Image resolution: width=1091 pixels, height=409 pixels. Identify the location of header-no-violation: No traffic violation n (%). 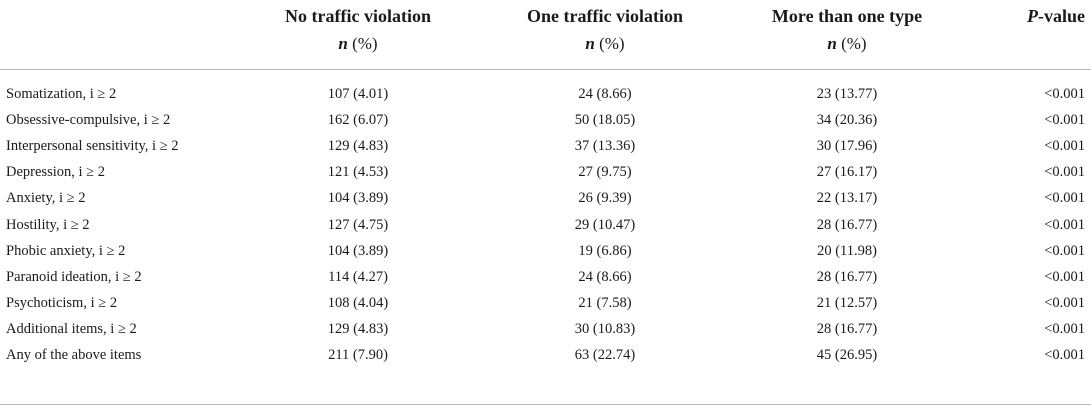
(358, 30).